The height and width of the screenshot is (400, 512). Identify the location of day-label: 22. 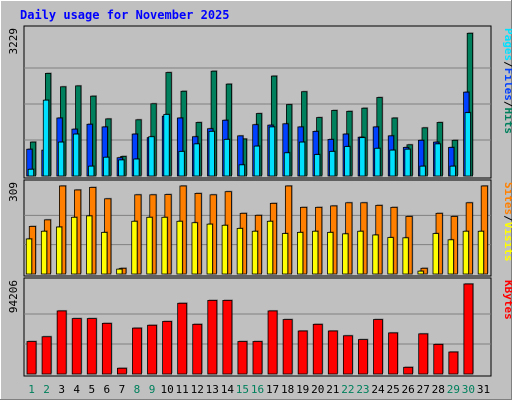
(347, 389).